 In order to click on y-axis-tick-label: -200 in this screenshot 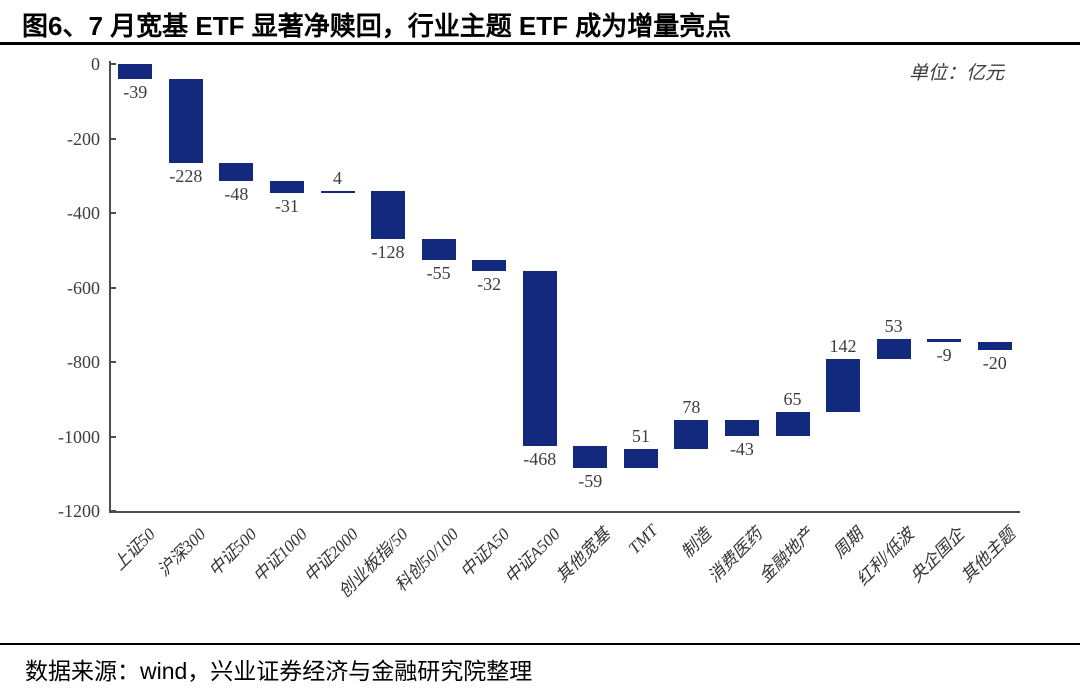, I will do `click(83, 138)`.